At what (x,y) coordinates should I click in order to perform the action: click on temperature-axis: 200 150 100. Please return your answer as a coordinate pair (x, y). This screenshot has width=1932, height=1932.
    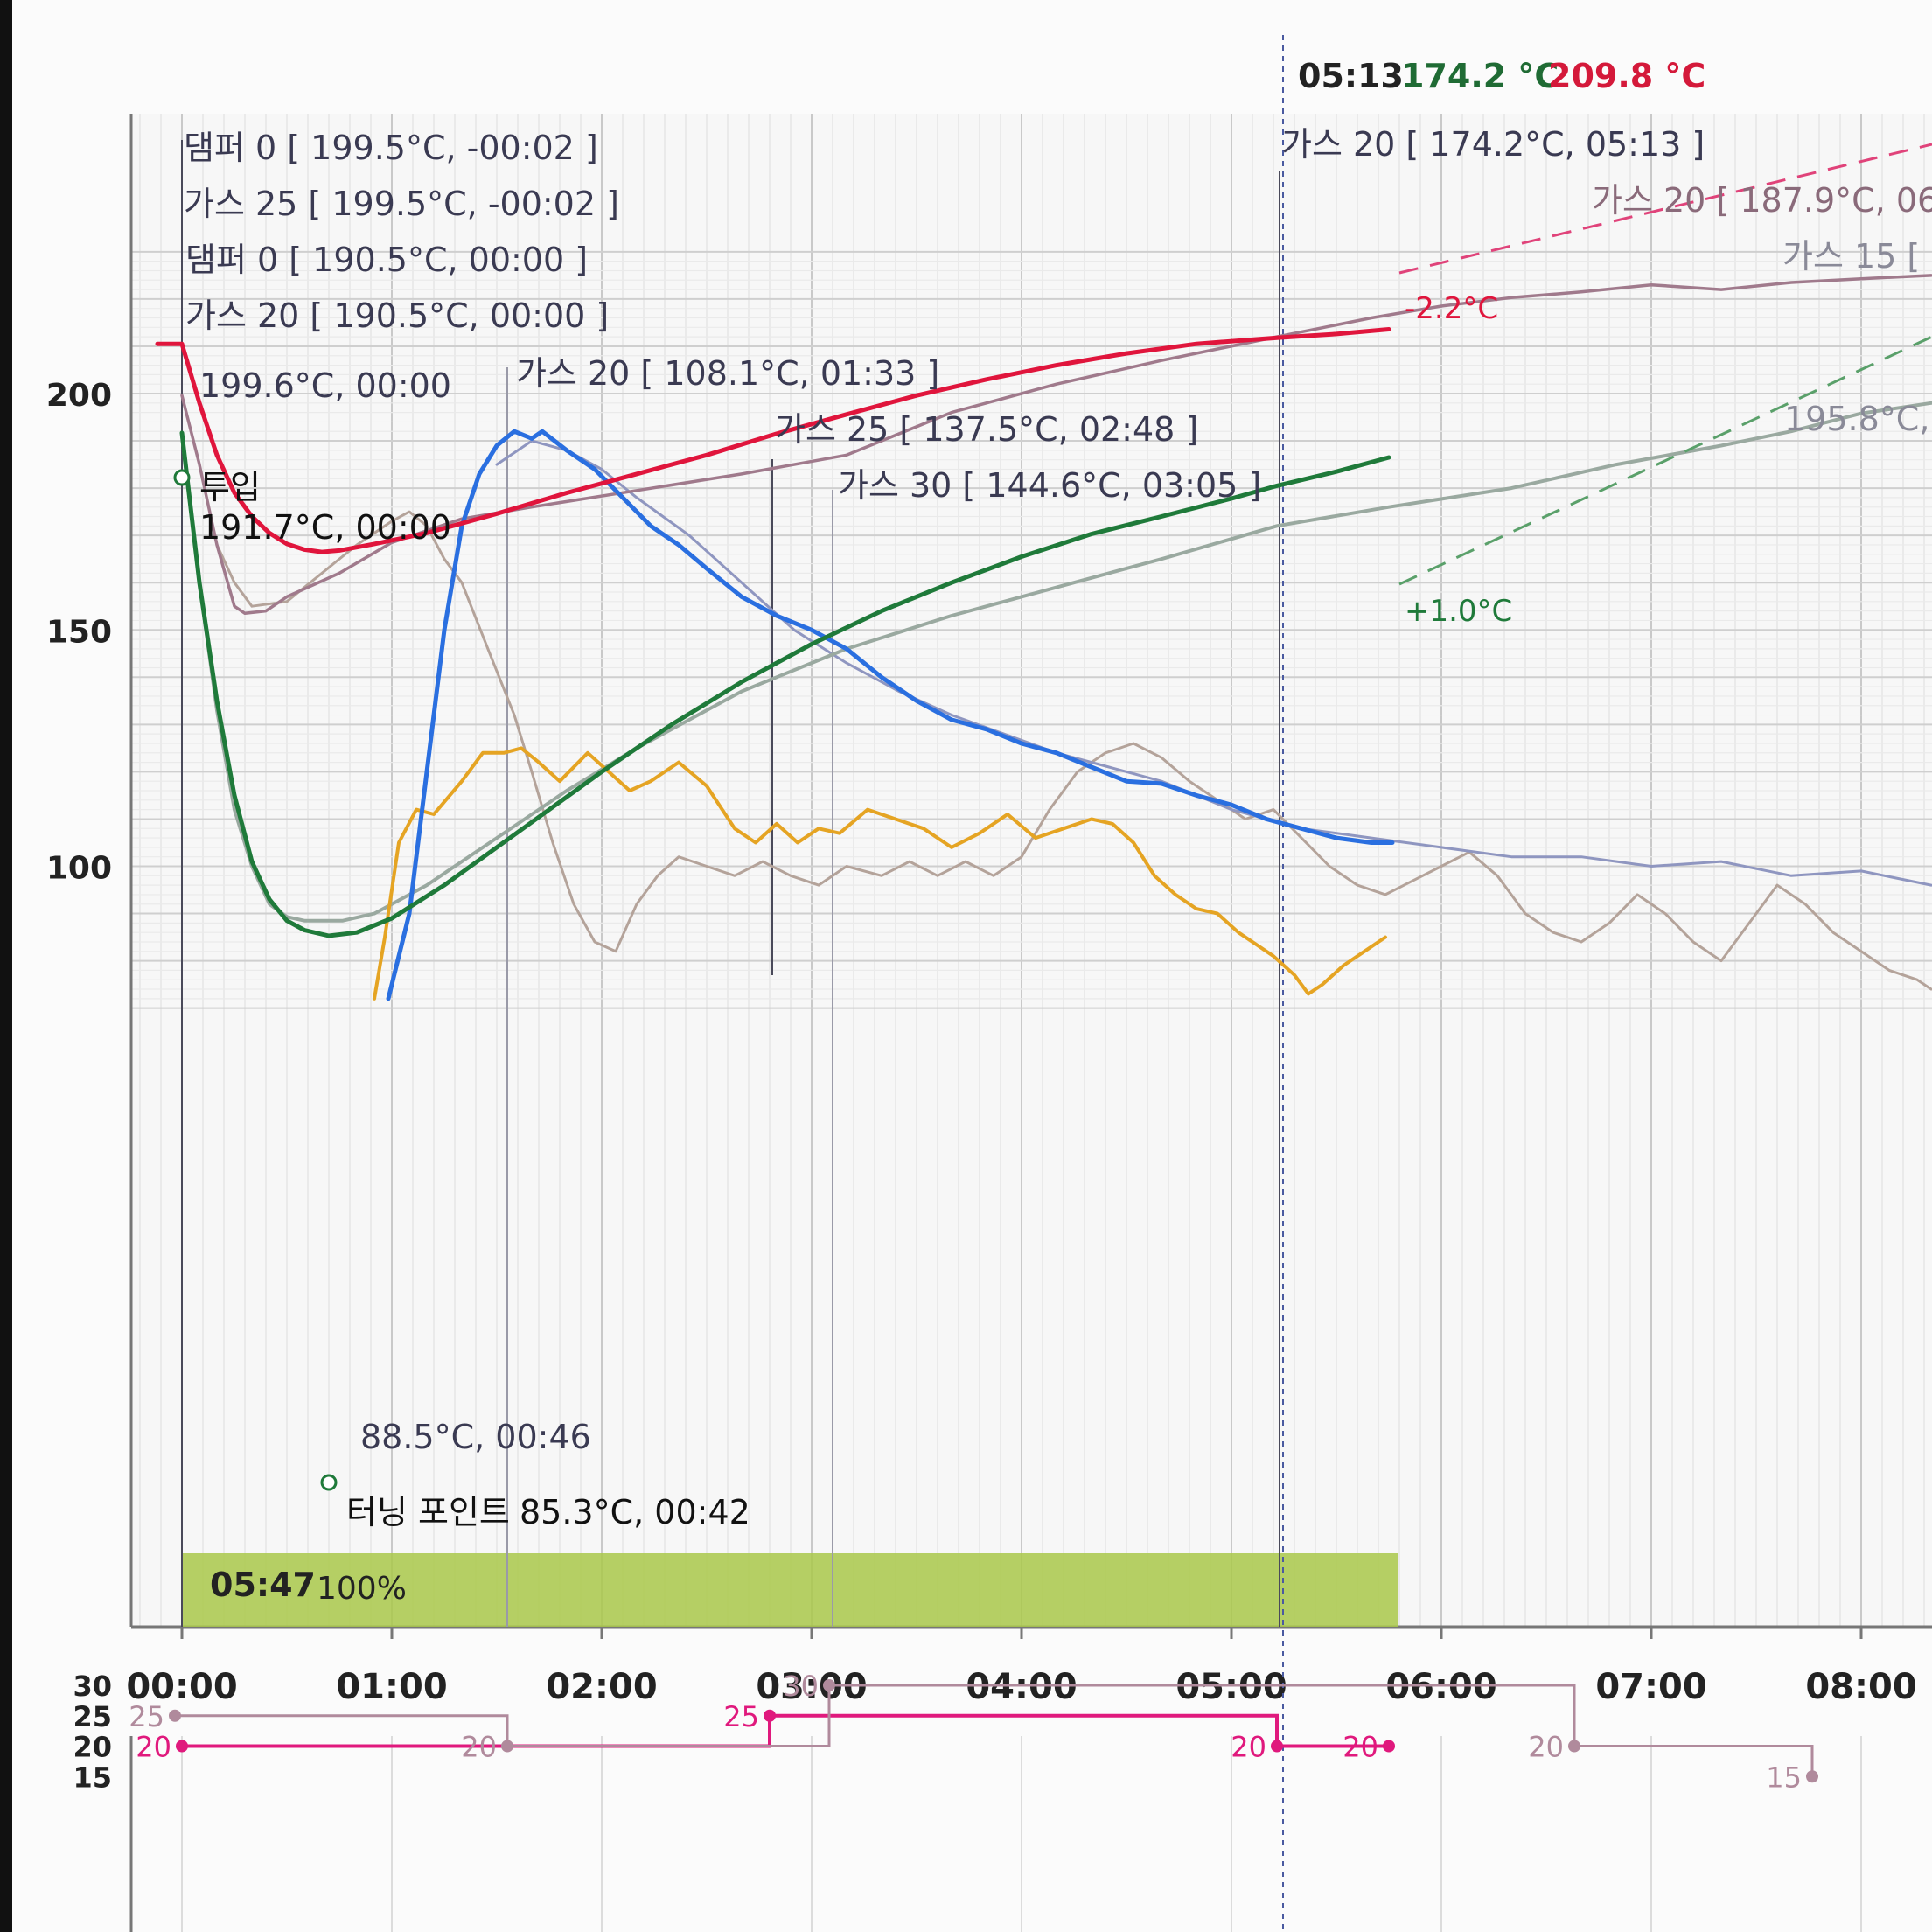
    Looking at the image, I should click on (79, 632).